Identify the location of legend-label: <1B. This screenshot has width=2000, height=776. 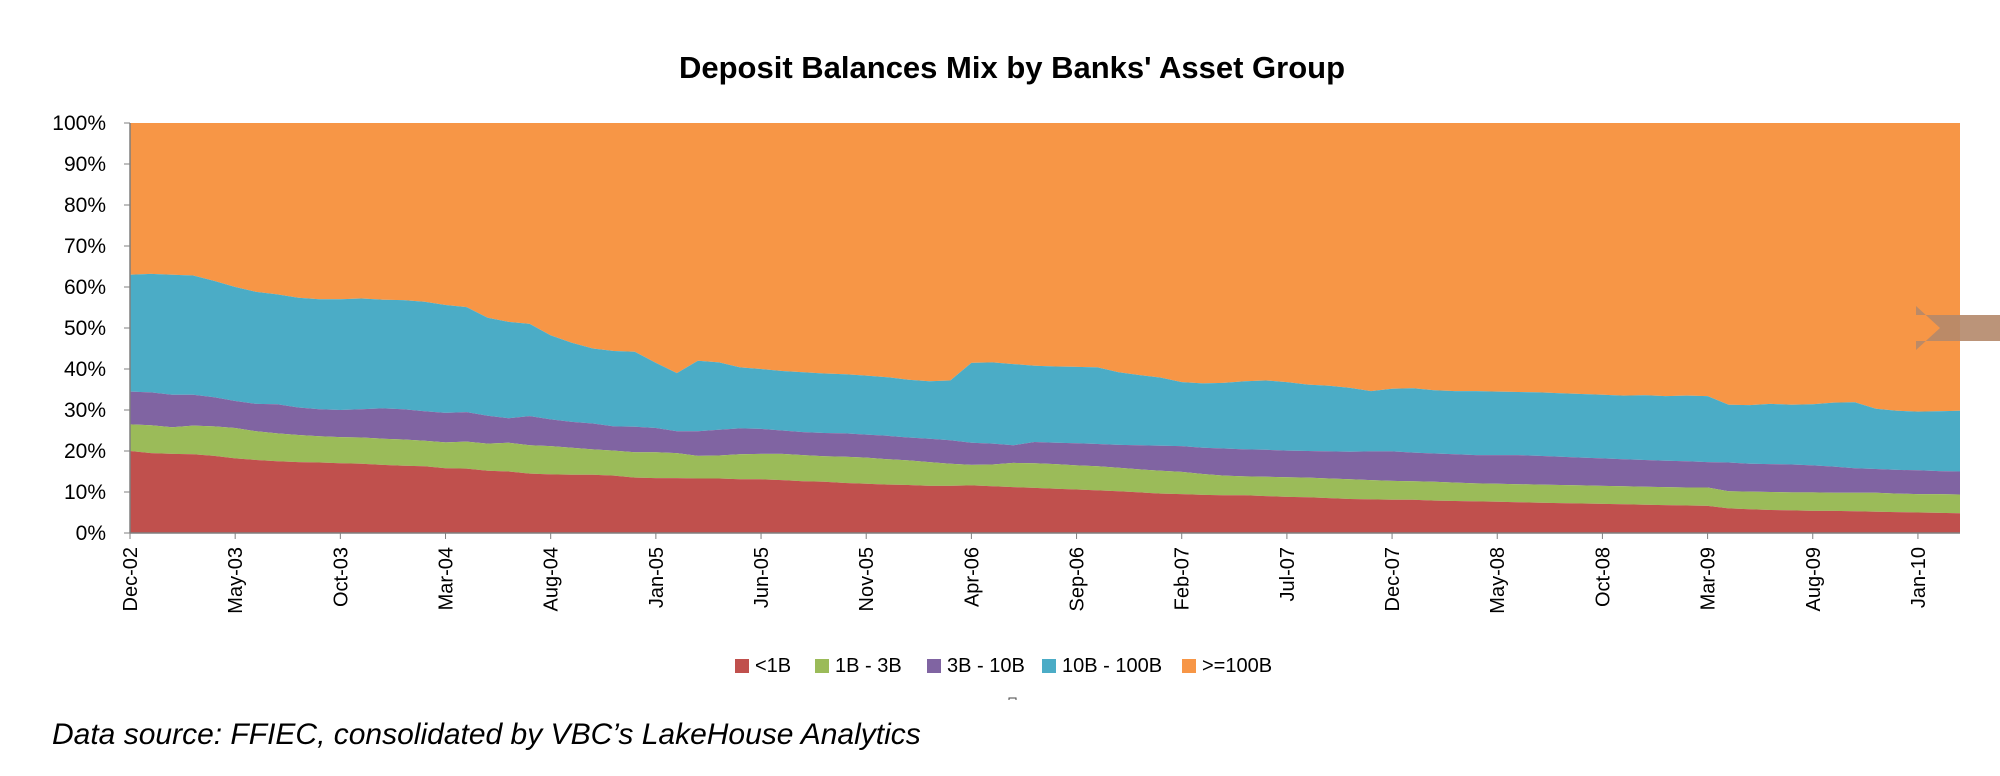
(773, 666).